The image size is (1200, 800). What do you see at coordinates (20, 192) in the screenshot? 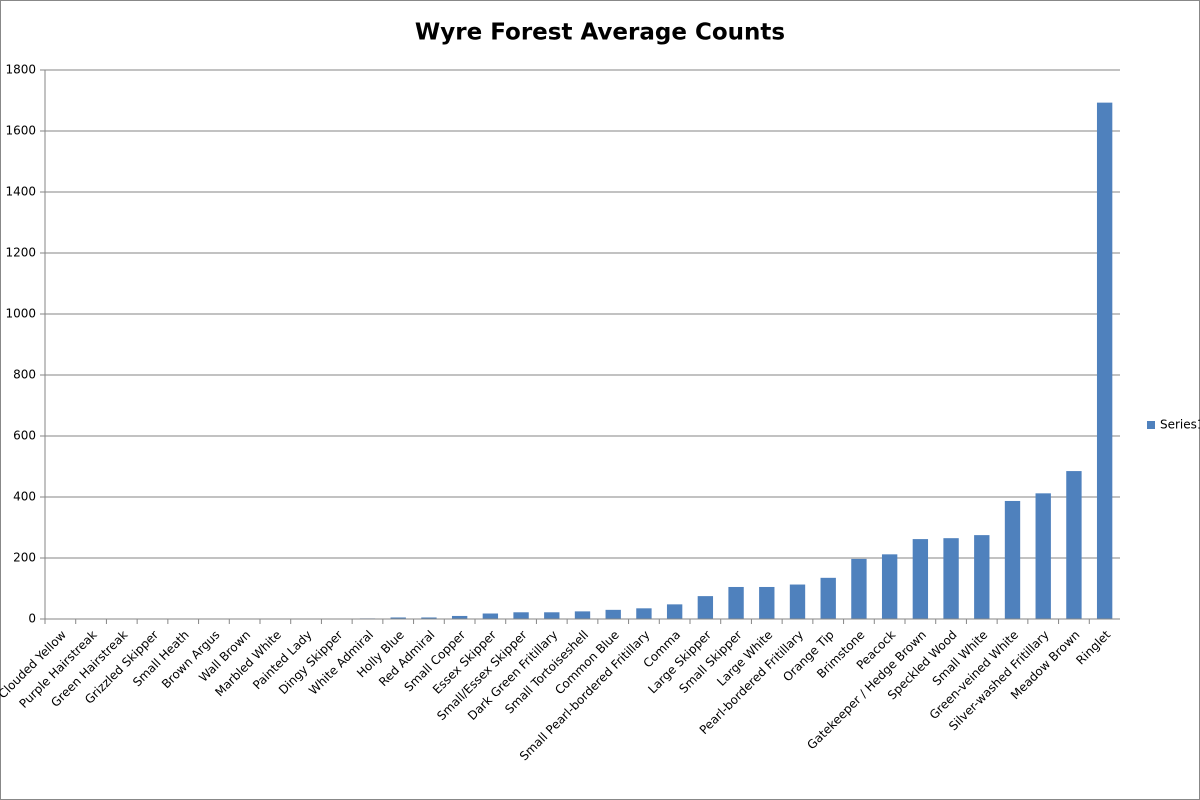
I see `y-tick-label: 1400` at bounding box center [20, 192].